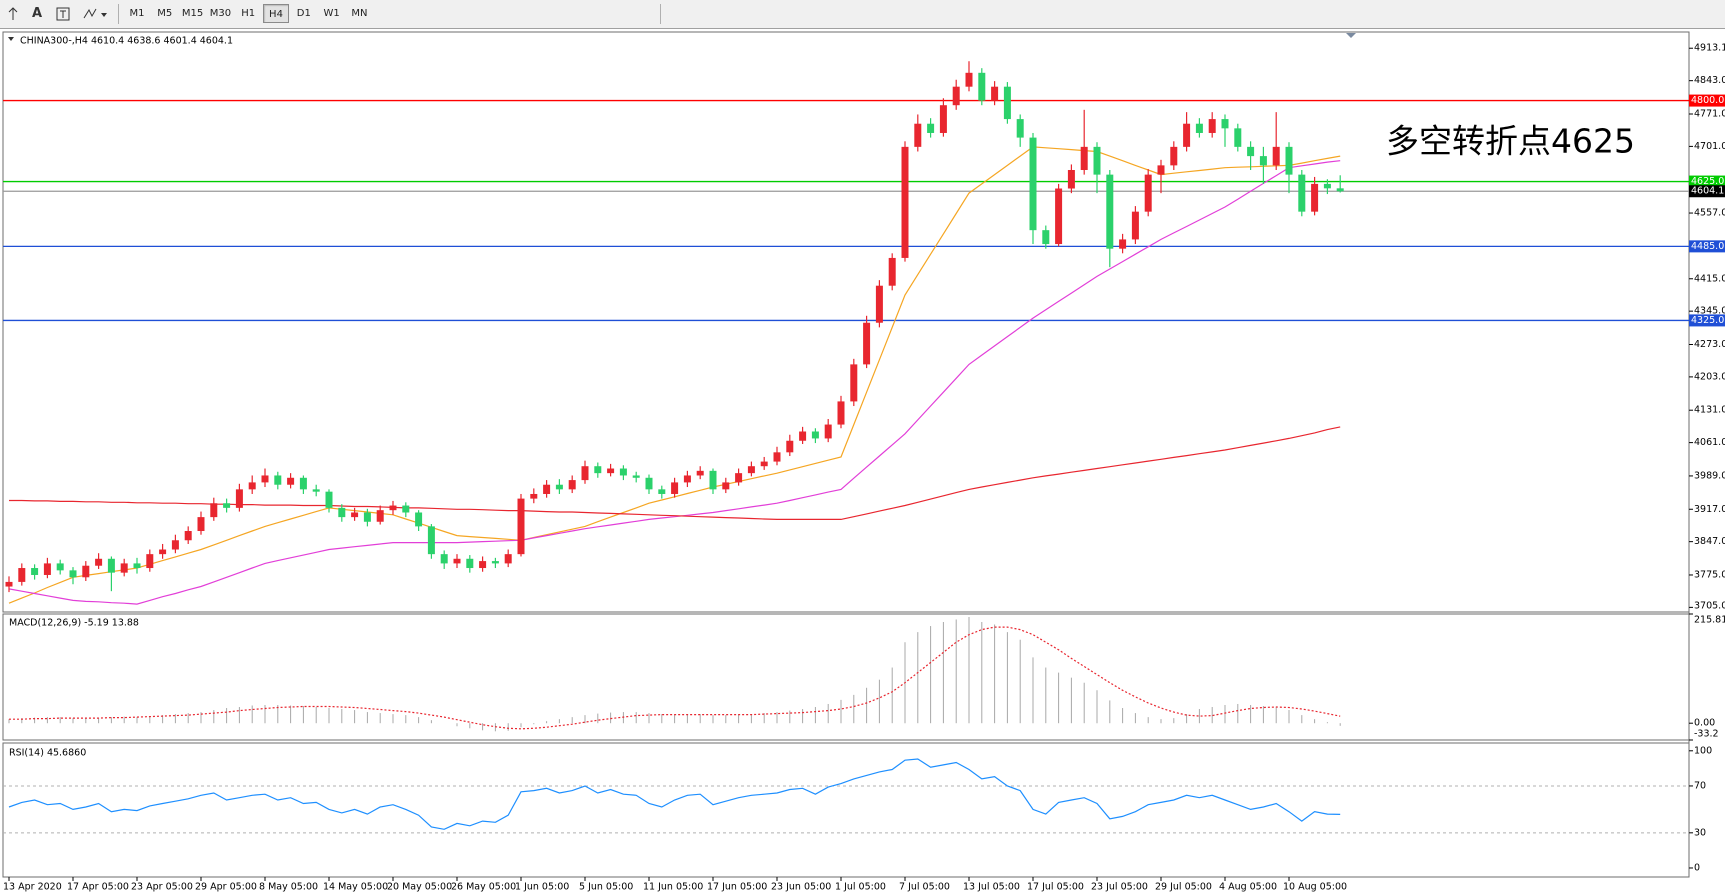  I want to click on timeframe-button: M5, so click(165, 13).